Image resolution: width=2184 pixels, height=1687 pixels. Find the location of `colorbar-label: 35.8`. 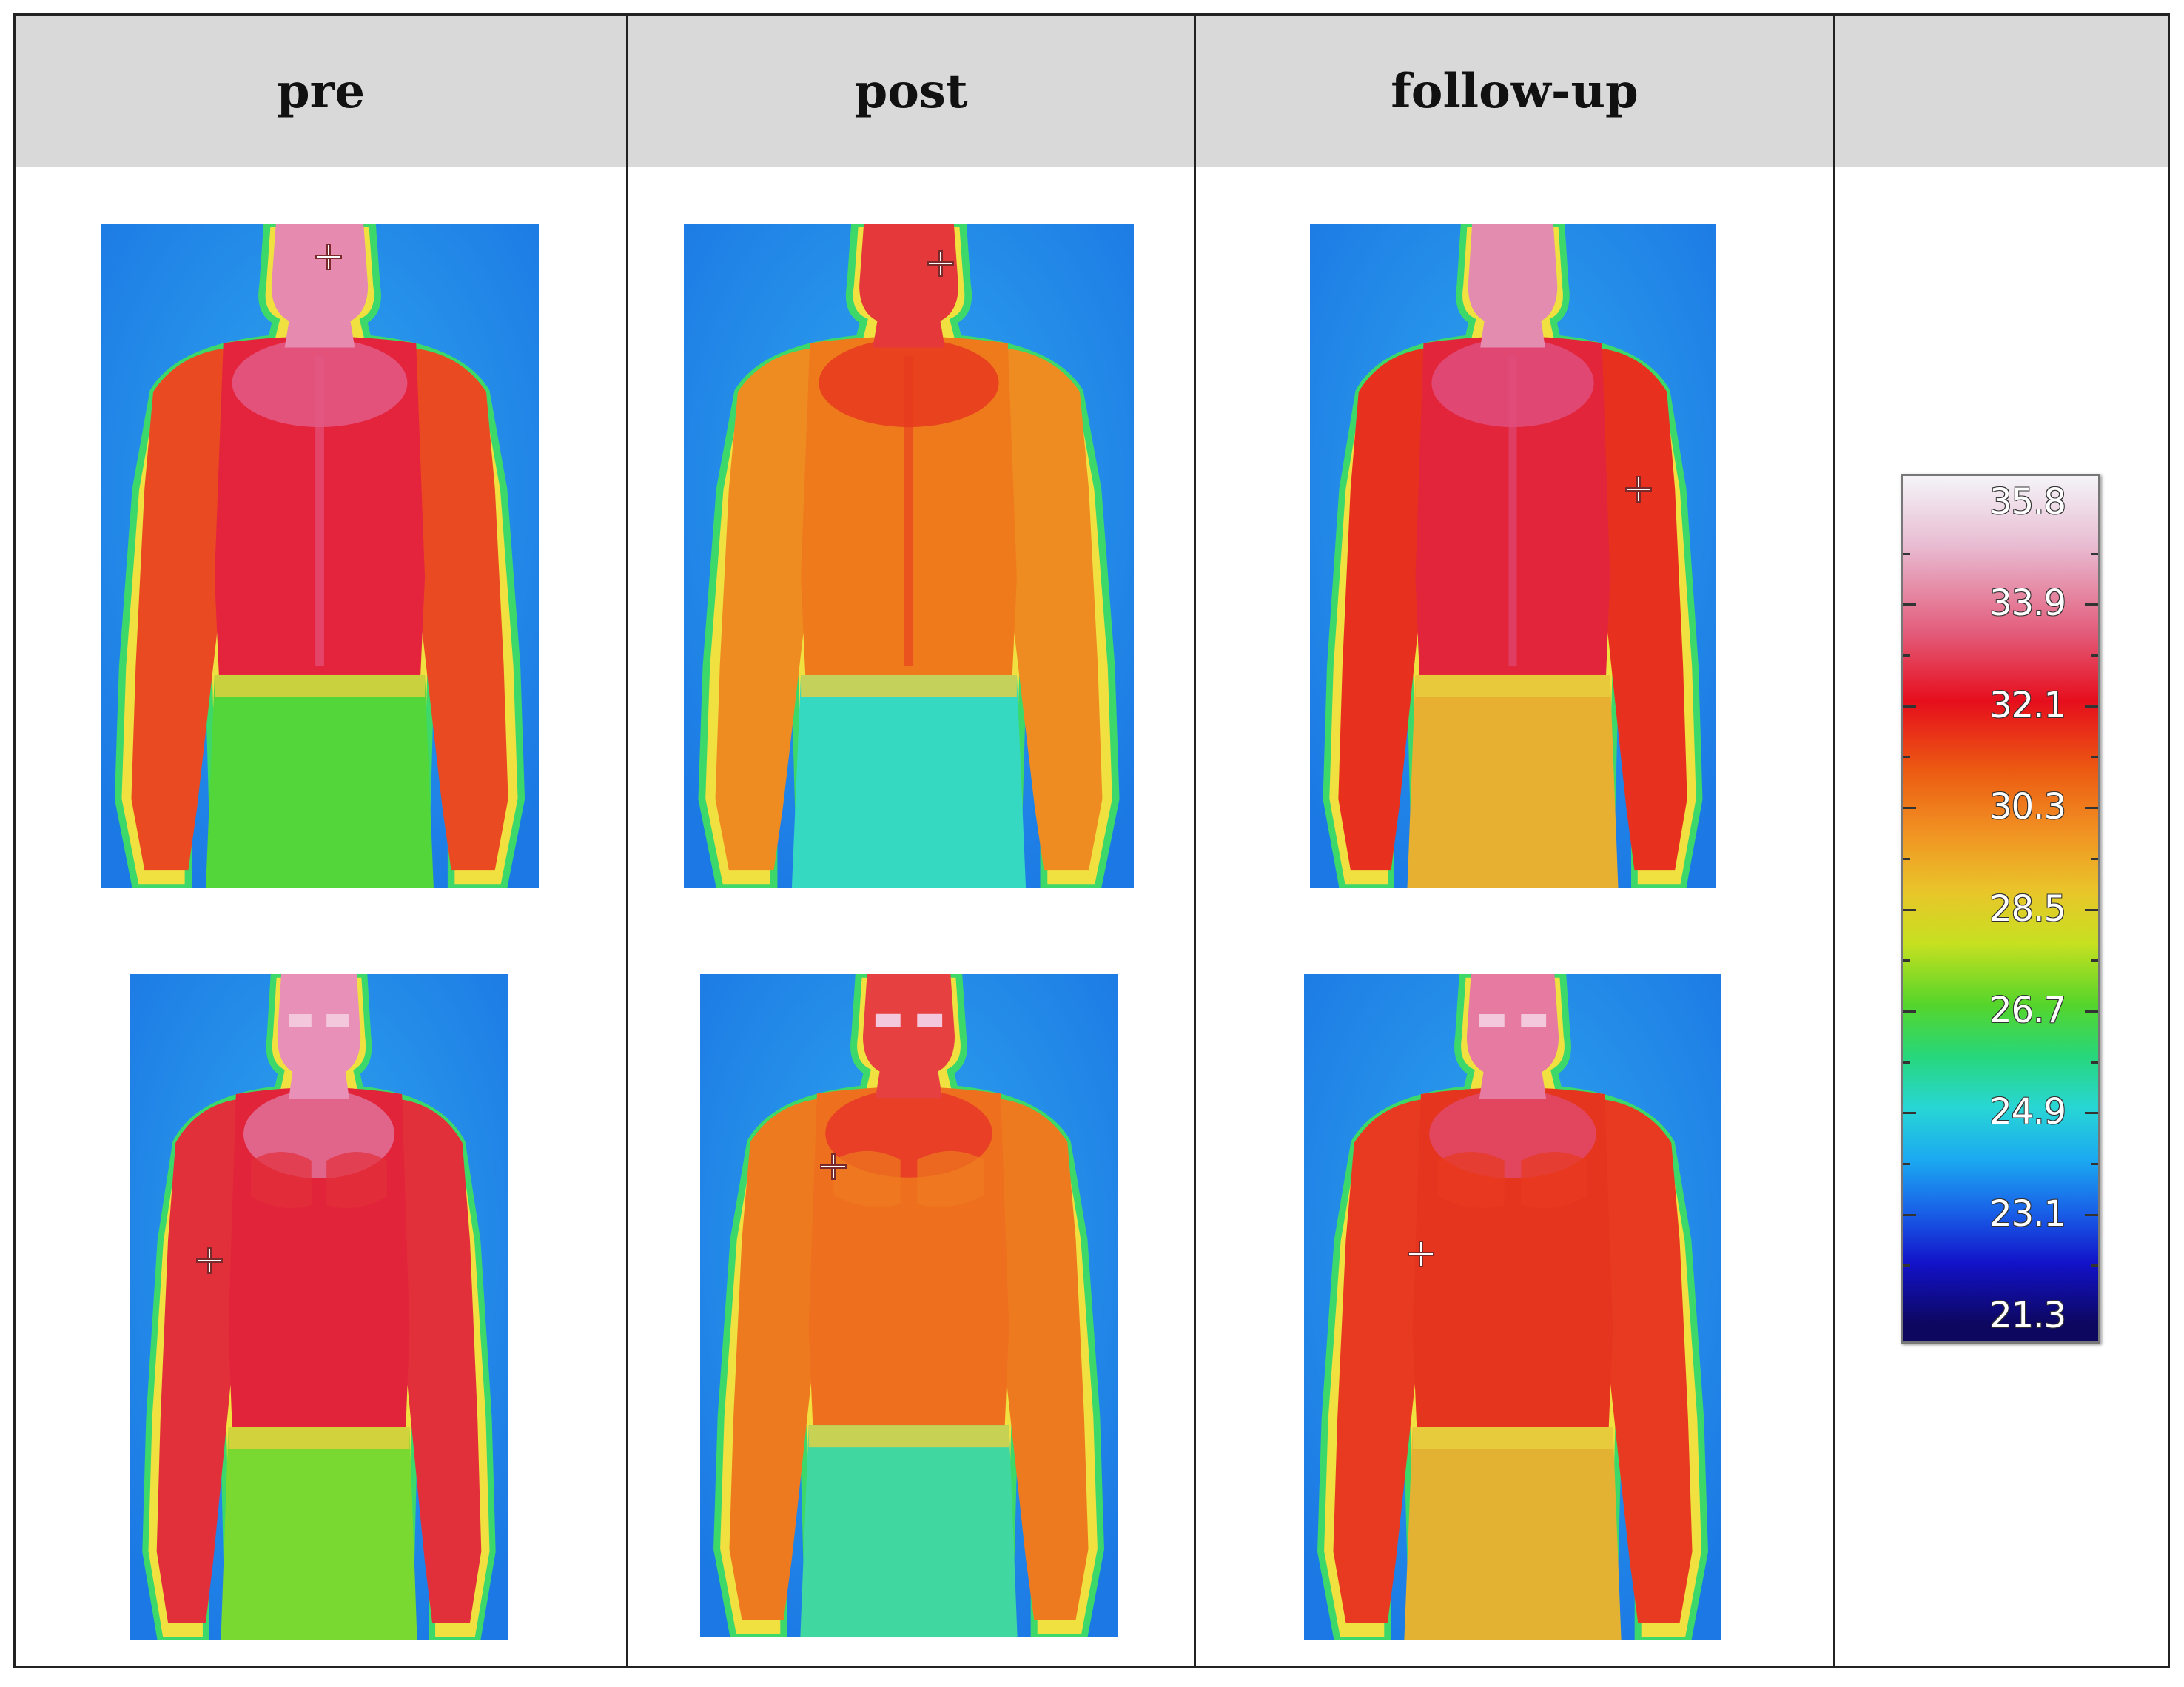

colorbar-label: 35.8 is located at coordinates (2028, 502).